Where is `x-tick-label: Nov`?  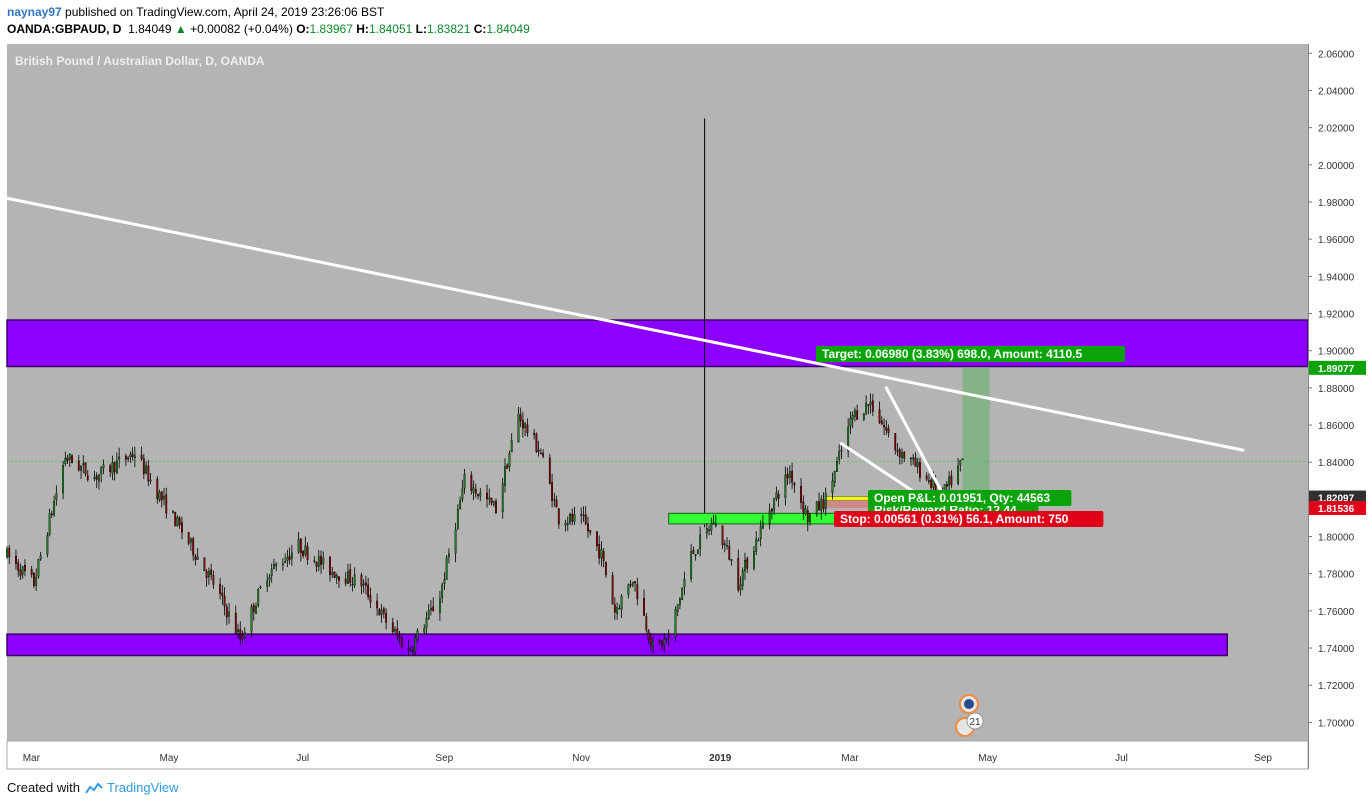
x-tick-label: Nov is located at coordinates (581, 758).